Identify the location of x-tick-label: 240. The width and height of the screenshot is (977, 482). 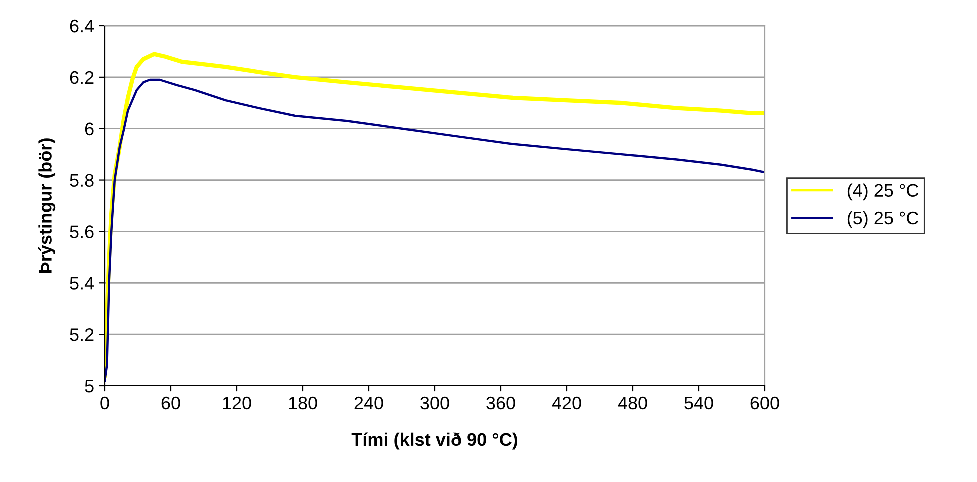
(369, 403).